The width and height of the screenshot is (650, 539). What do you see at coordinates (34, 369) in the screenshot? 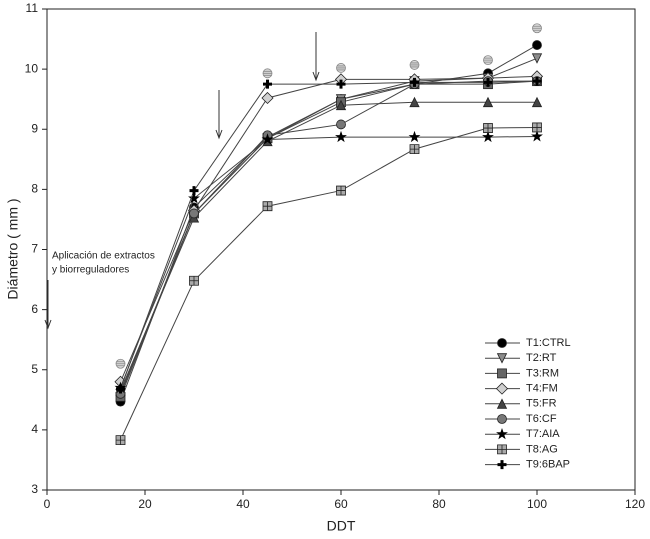
I see `y-tick-label: 5` at bounding box center [34, 369].